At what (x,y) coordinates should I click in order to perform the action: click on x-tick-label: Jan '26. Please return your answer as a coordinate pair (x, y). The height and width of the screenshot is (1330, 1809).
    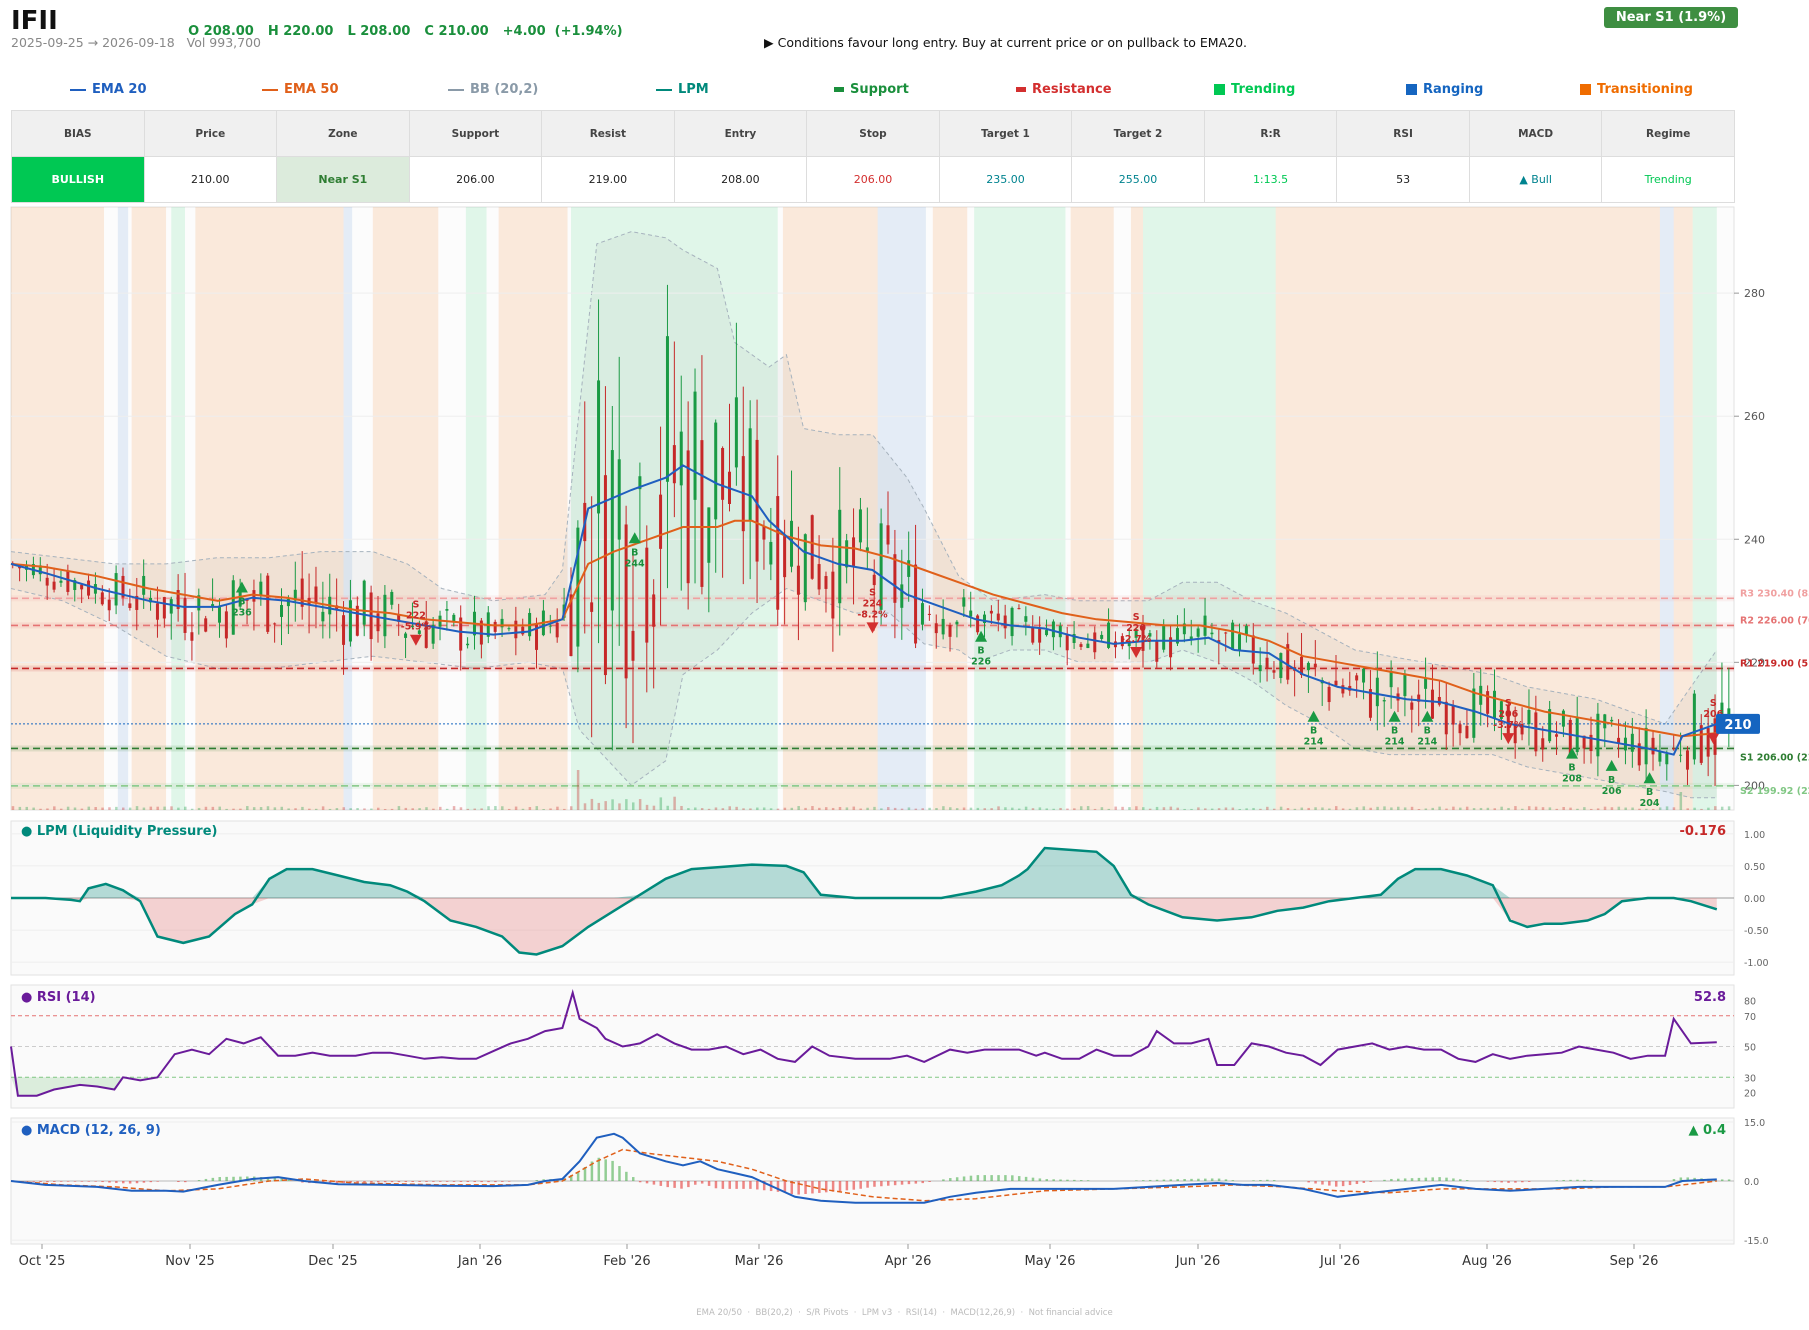
    Looking at the image, I should click on (479, 1261).